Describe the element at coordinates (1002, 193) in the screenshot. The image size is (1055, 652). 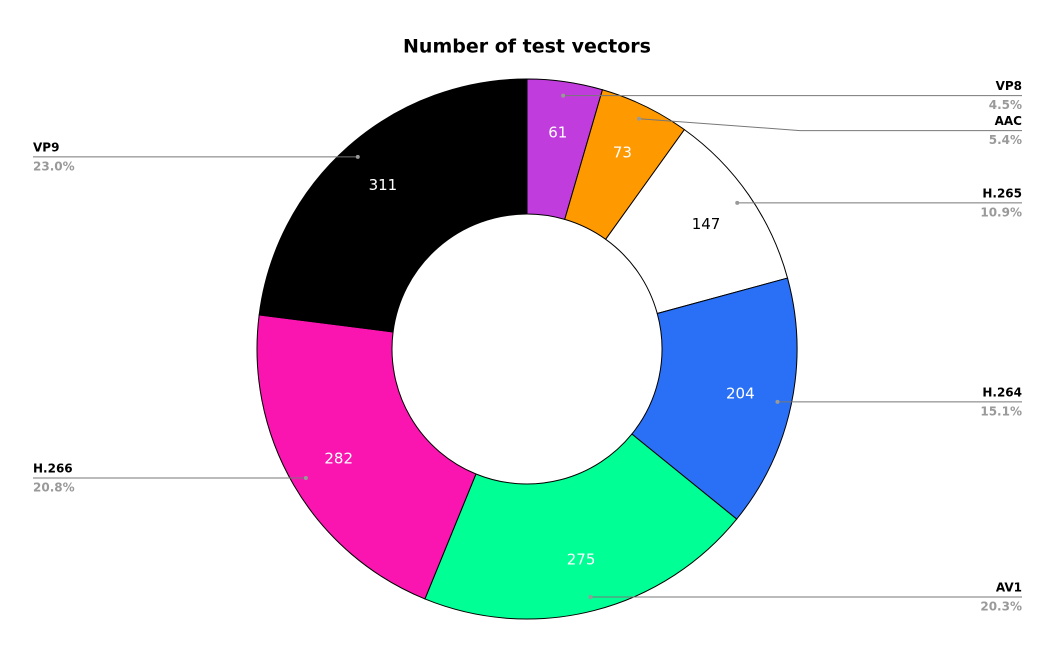
I see `legend-label: H.265` at that location.